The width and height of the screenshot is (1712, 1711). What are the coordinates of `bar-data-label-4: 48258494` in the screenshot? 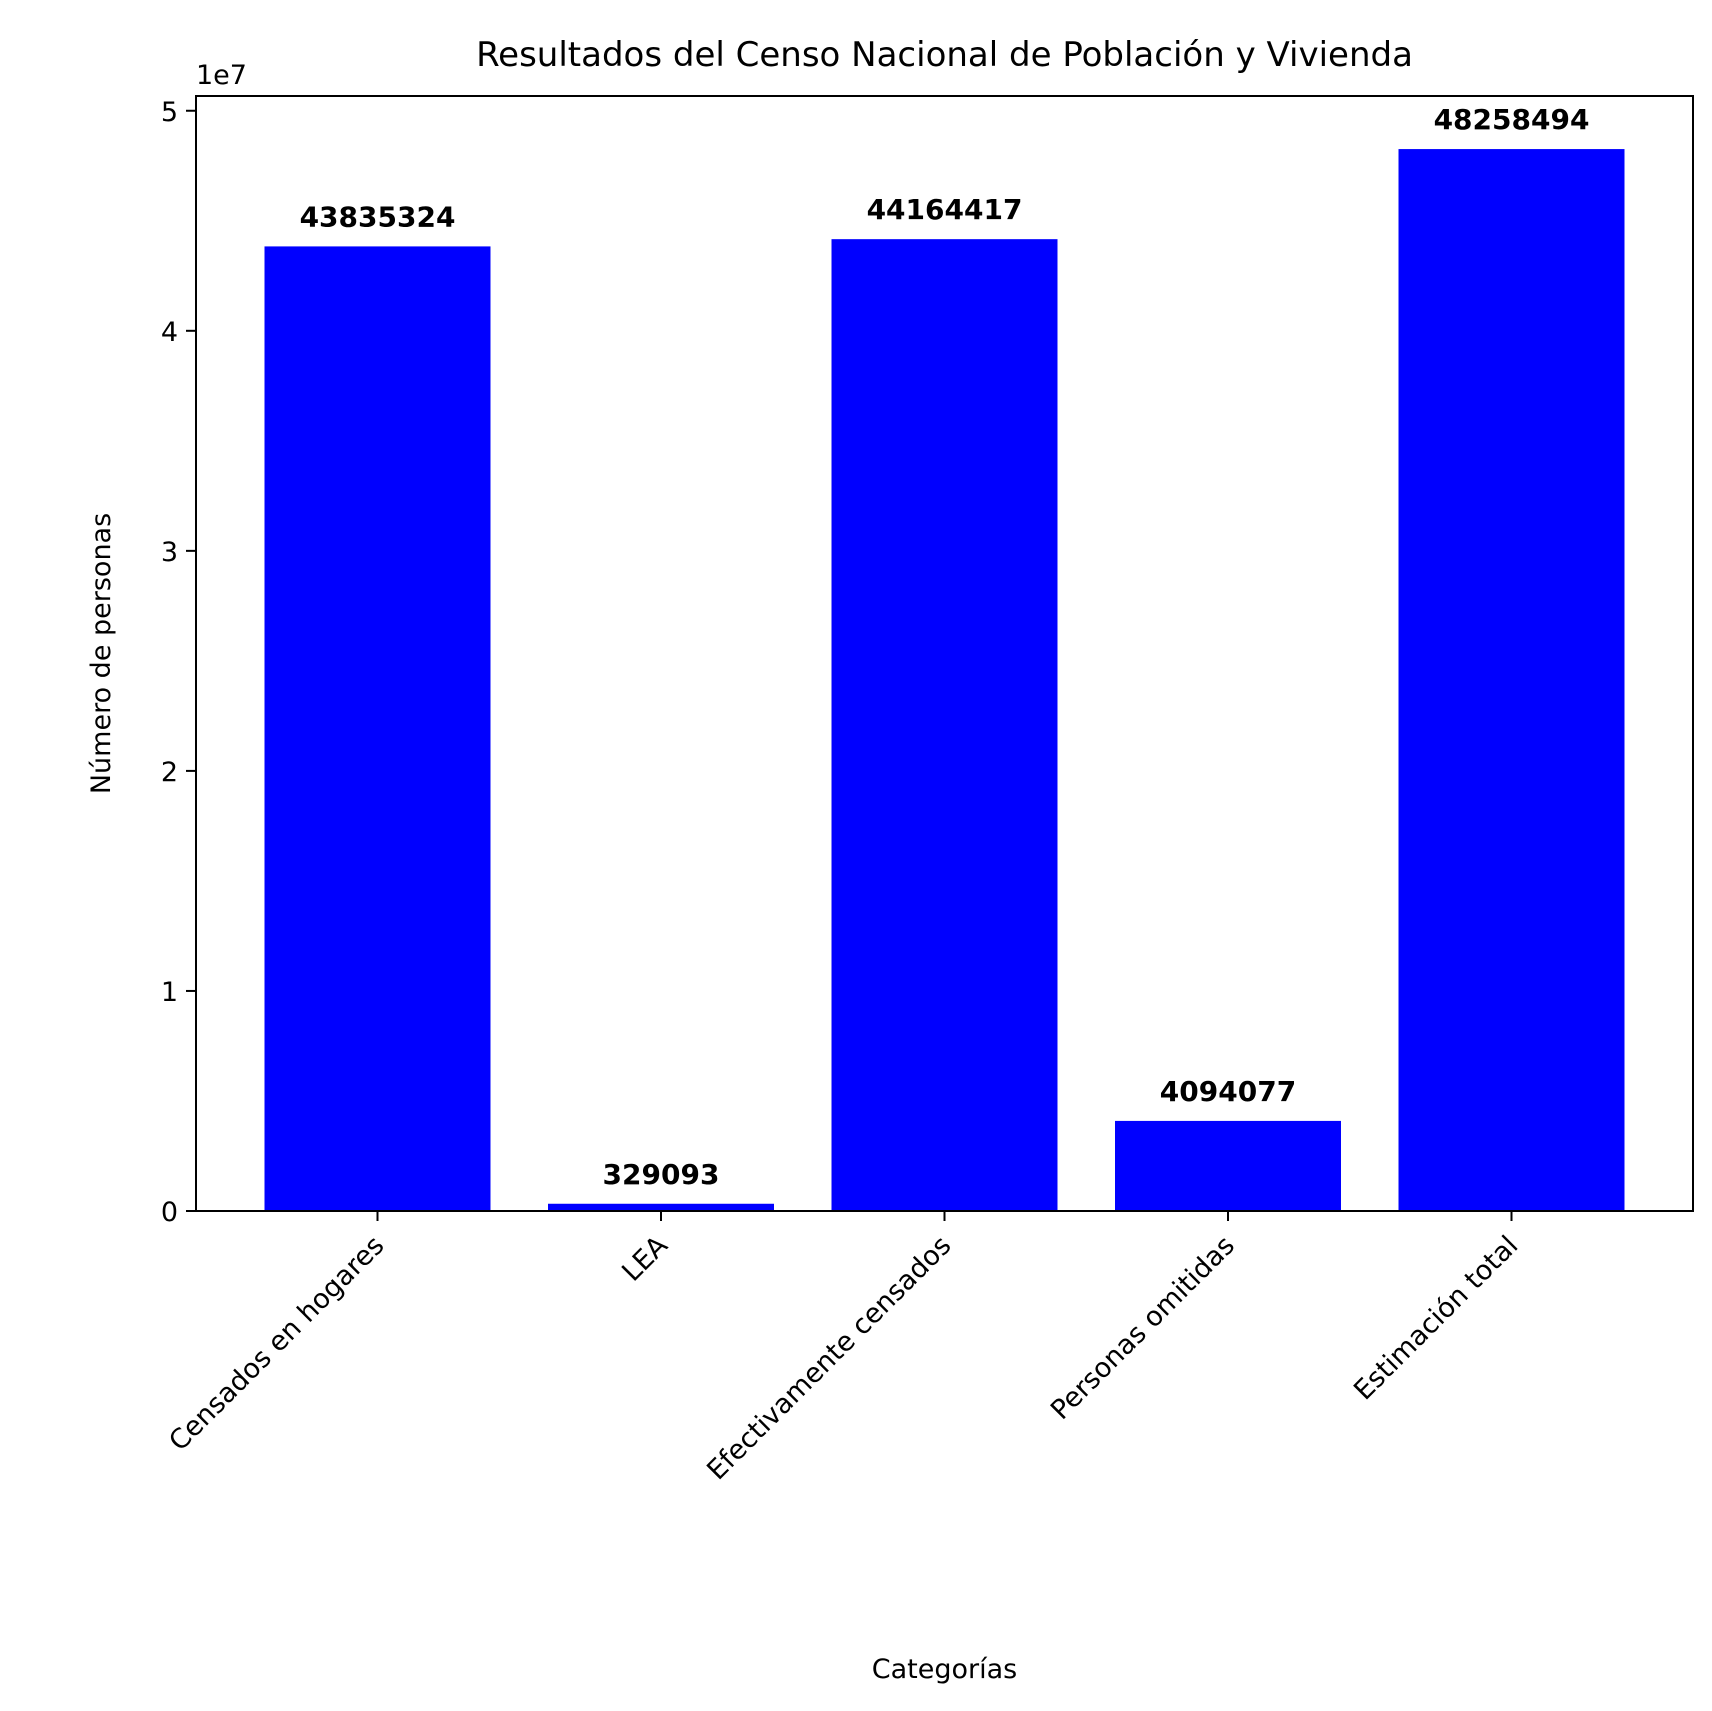 It's located at (1512, 119).